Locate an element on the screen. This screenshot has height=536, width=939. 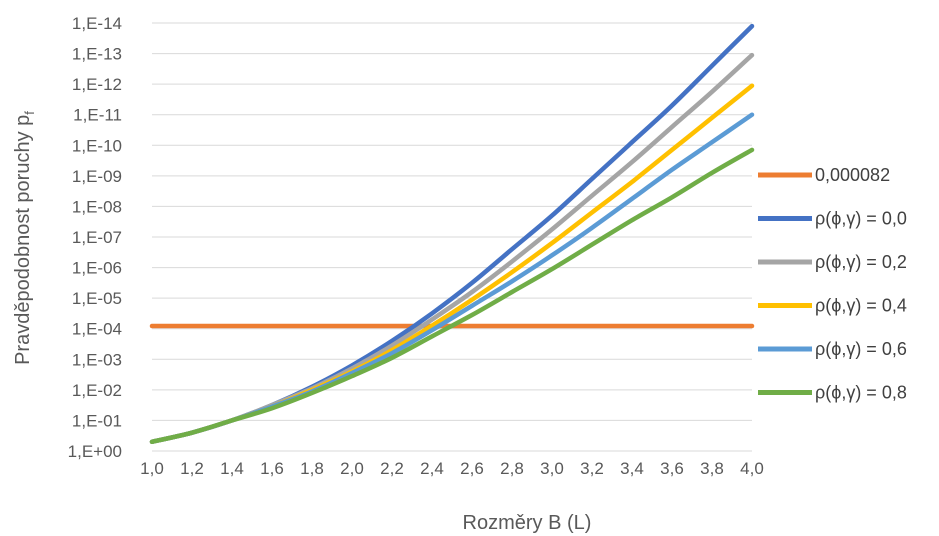
legend-label: ρ(ϕ,γ) = 0,4 is located at coordinates (861, 306).